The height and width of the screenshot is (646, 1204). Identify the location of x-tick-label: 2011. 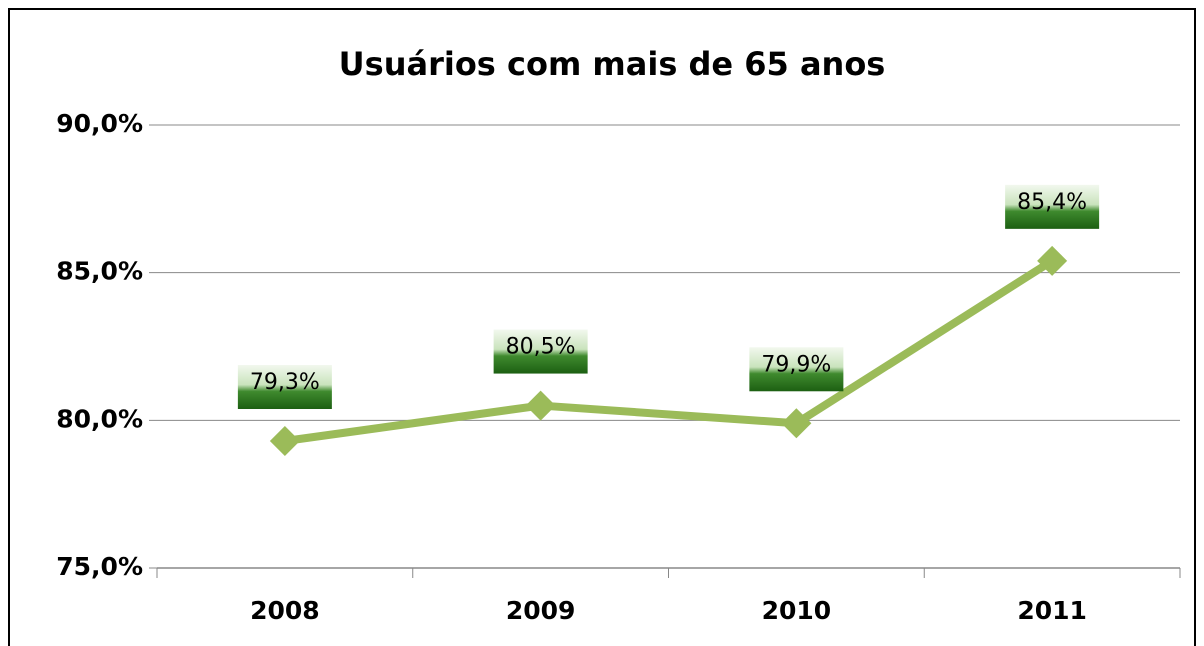
(1052, 610).